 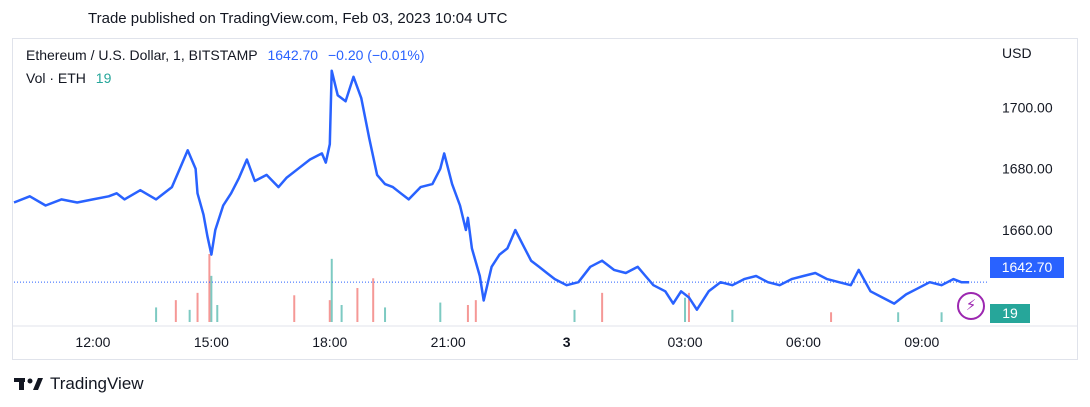 What do you see at coordinates (1027, 267) in the screenshot?
I see `last-price-tag: 1642.70` at bounding box center [1027, 267].